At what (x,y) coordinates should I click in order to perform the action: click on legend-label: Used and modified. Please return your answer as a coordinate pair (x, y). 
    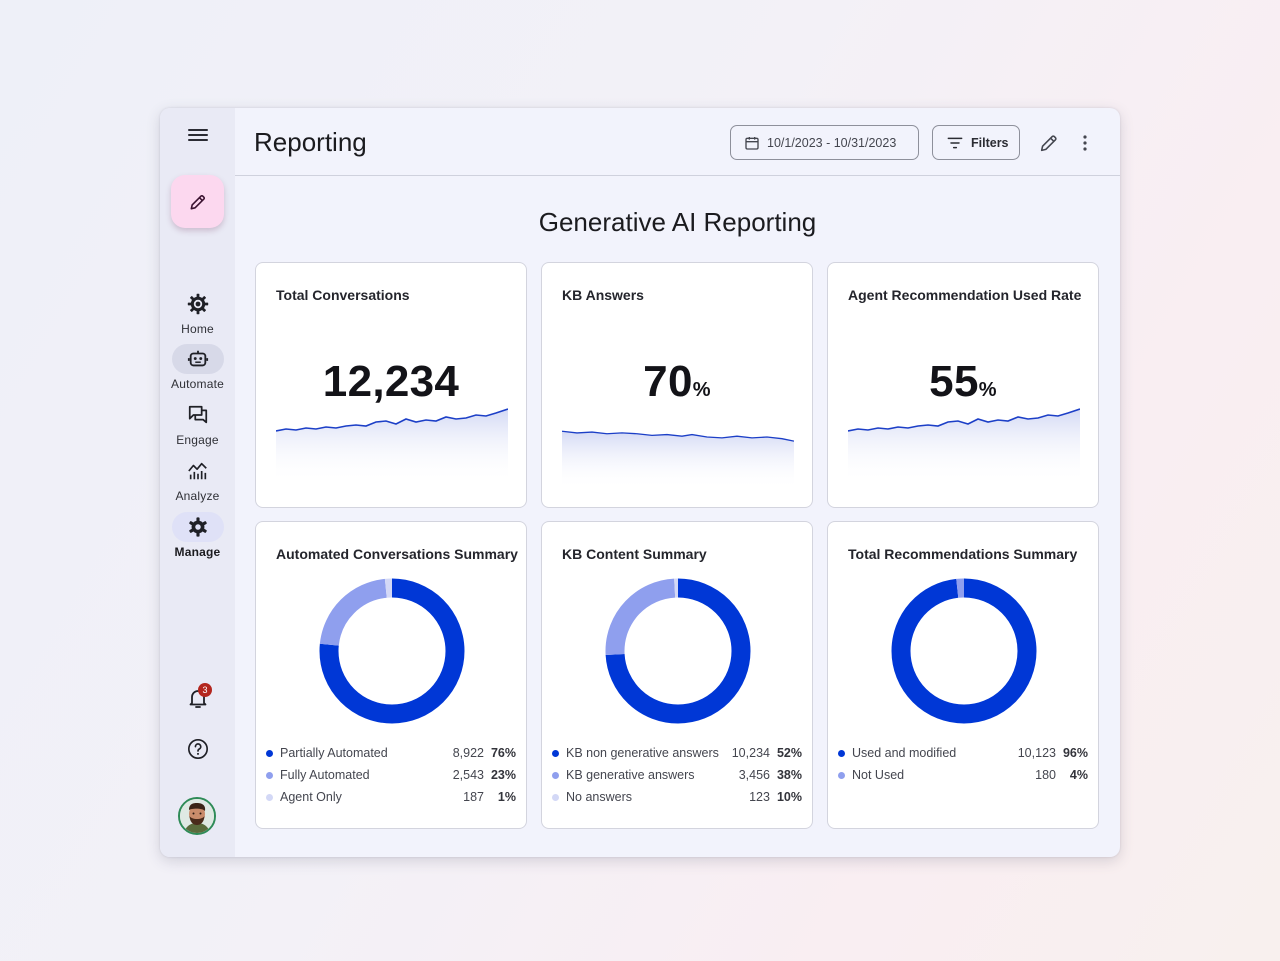
    Looking at the image, I should click on (904, 753).